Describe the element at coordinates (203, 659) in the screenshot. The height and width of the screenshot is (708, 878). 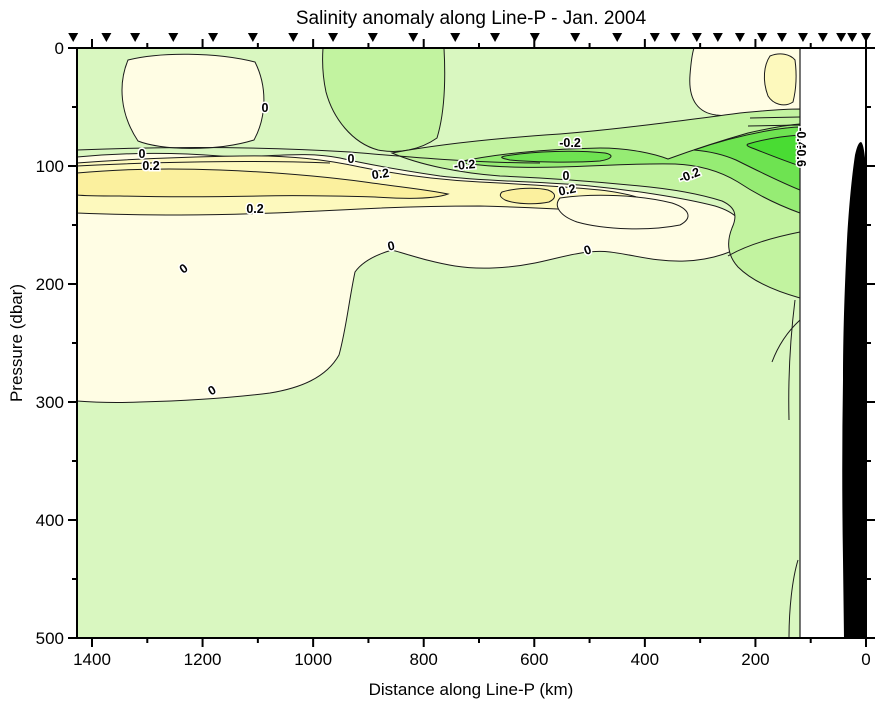
I see `x-tick-label: 1200` at that location.